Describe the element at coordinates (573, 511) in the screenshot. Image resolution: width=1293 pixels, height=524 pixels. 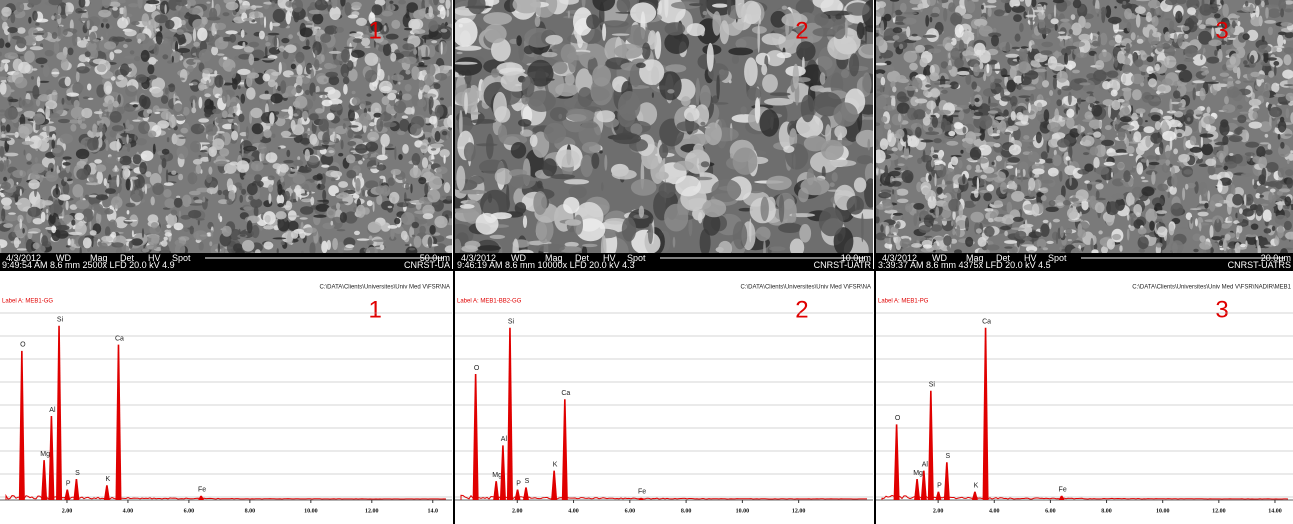
I see `x-tick-label: 4.00` at that location.